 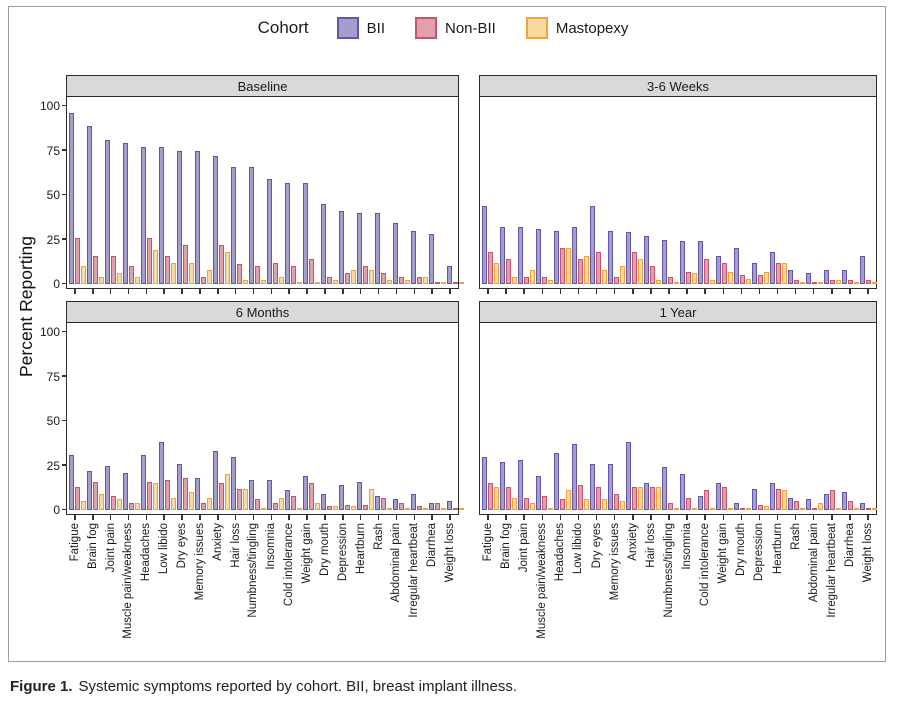 I want to click on y-axis-title: Percent Reporting, so click(x=26, y=306).